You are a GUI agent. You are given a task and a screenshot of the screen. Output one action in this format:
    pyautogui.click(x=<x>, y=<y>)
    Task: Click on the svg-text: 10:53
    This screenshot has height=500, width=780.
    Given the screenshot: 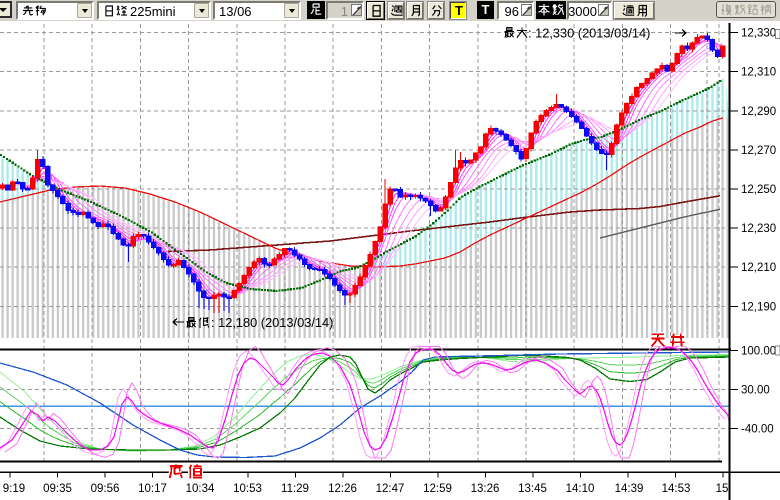 What is the action you would take?
    pyautogui.click(x=247, y=489)
    